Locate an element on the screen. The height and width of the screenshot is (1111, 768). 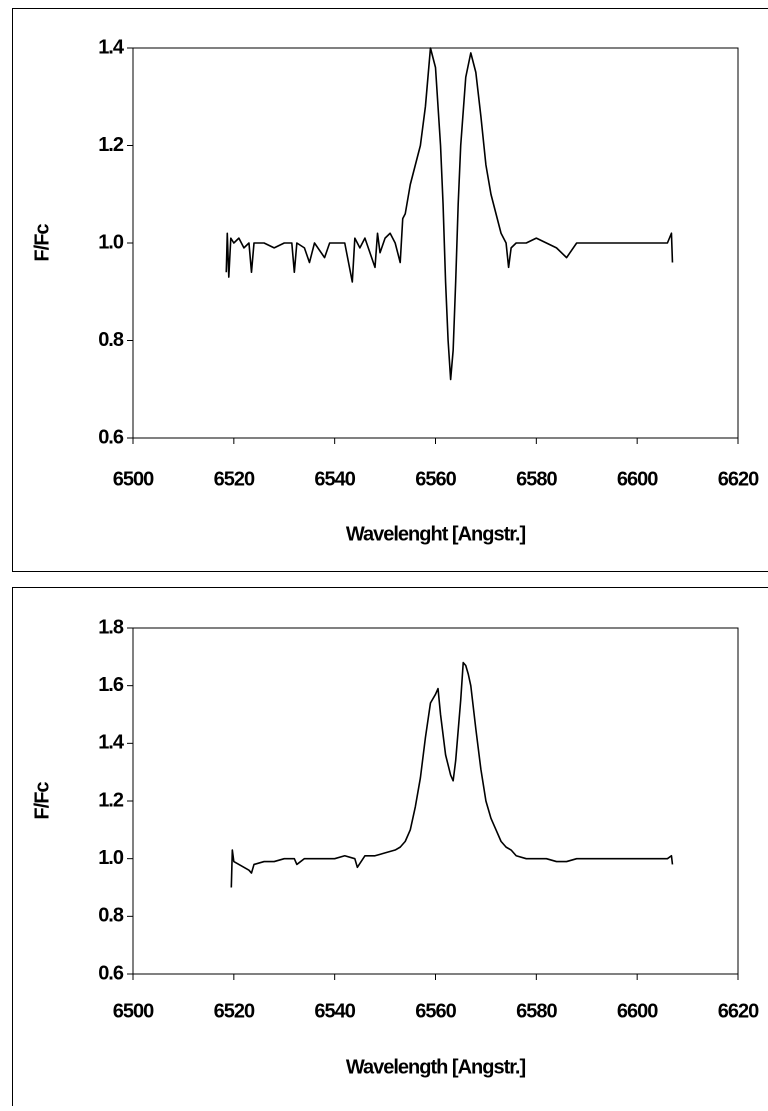
x-axis-title: Wavelength [Angstr.] is located at coordinates (436, 1067).